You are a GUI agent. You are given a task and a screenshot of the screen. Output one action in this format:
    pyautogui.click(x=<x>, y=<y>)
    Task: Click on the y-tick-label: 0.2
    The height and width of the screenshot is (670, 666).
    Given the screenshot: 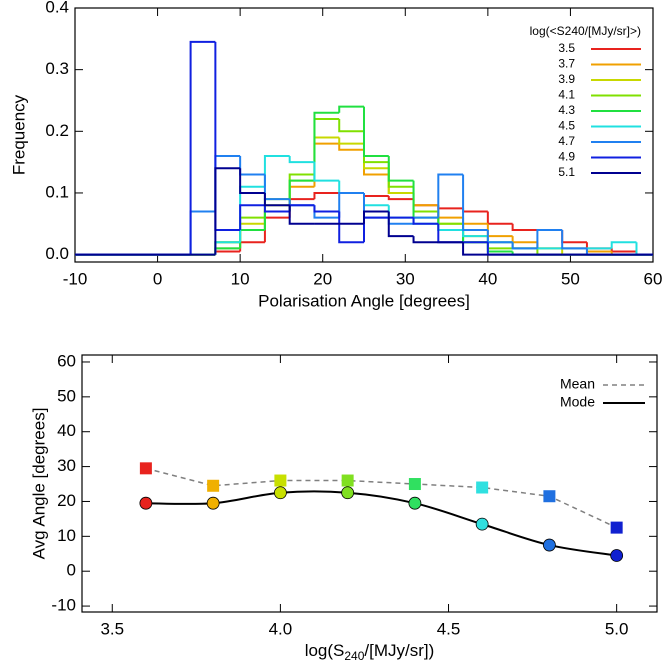 What is the action you would take?
    pyautogui.click(x=57, y=130)
    